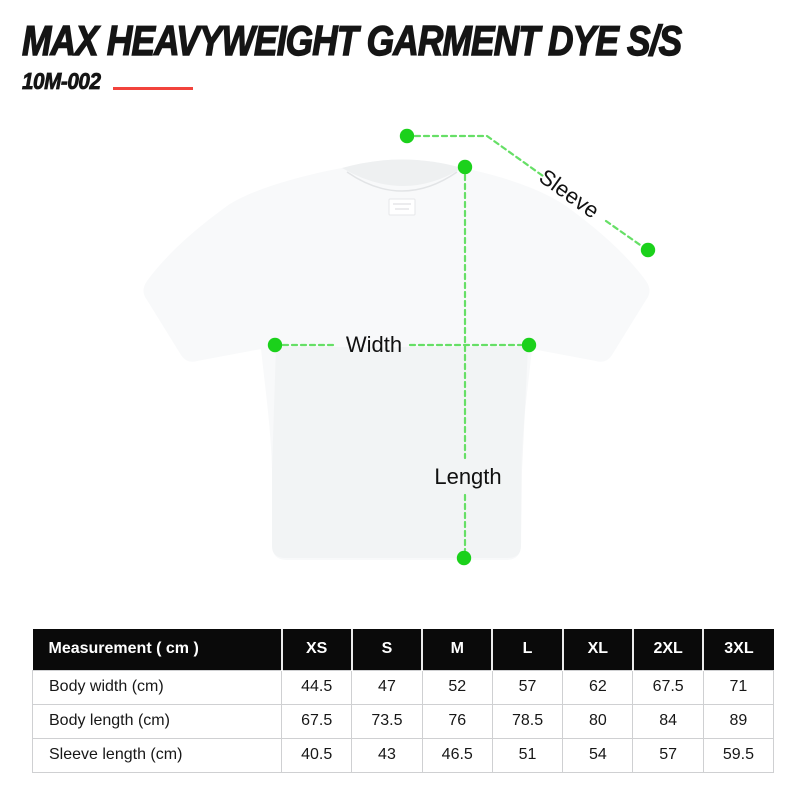  What do you see at coordinates (668, 721) in the screenshot?
I see `value-cell: 84` at bounding box center [668, 721].